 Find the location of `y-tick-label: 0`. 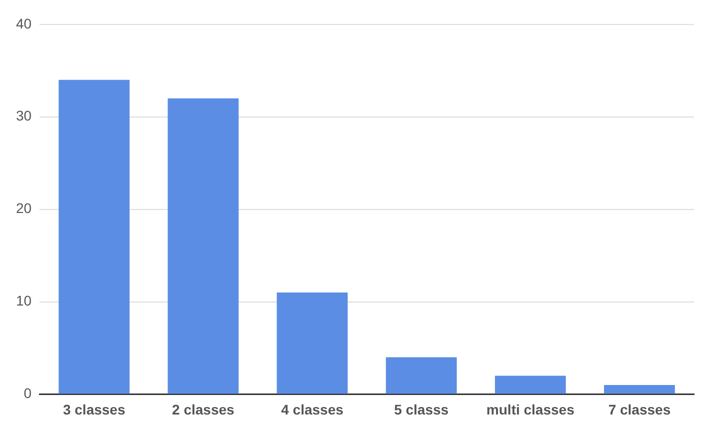

y-tick-label: 0 is located at coordinates (28, 393).